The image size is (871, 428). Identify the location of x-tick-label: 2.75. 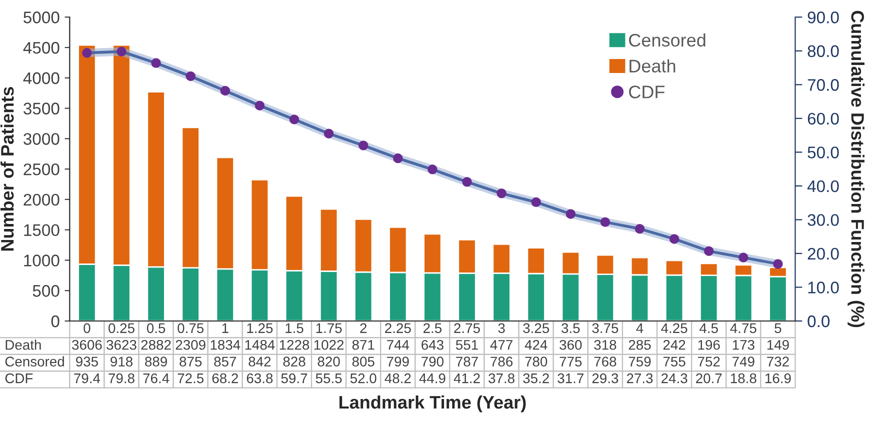
(467, 328).